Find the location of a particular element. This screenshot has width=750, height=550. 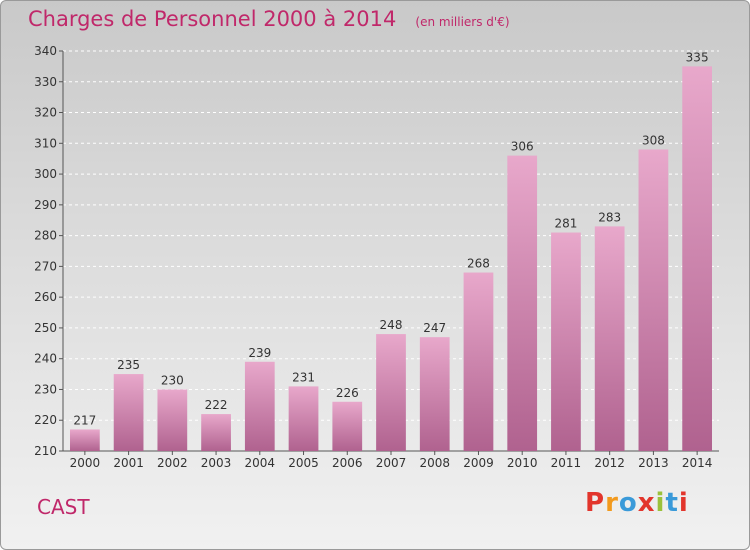

bar-2007 is located at coordinates (391, 392).